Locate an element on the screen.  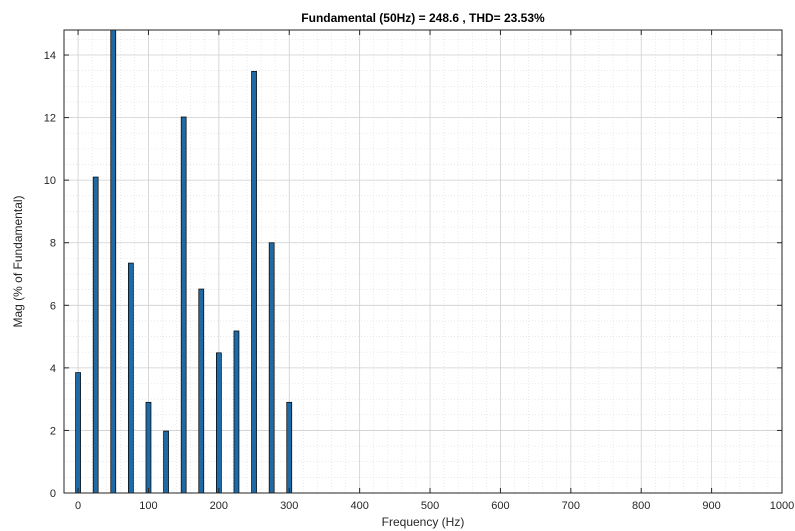
x-tick-label: 100 is located at coordinates (148, 506).